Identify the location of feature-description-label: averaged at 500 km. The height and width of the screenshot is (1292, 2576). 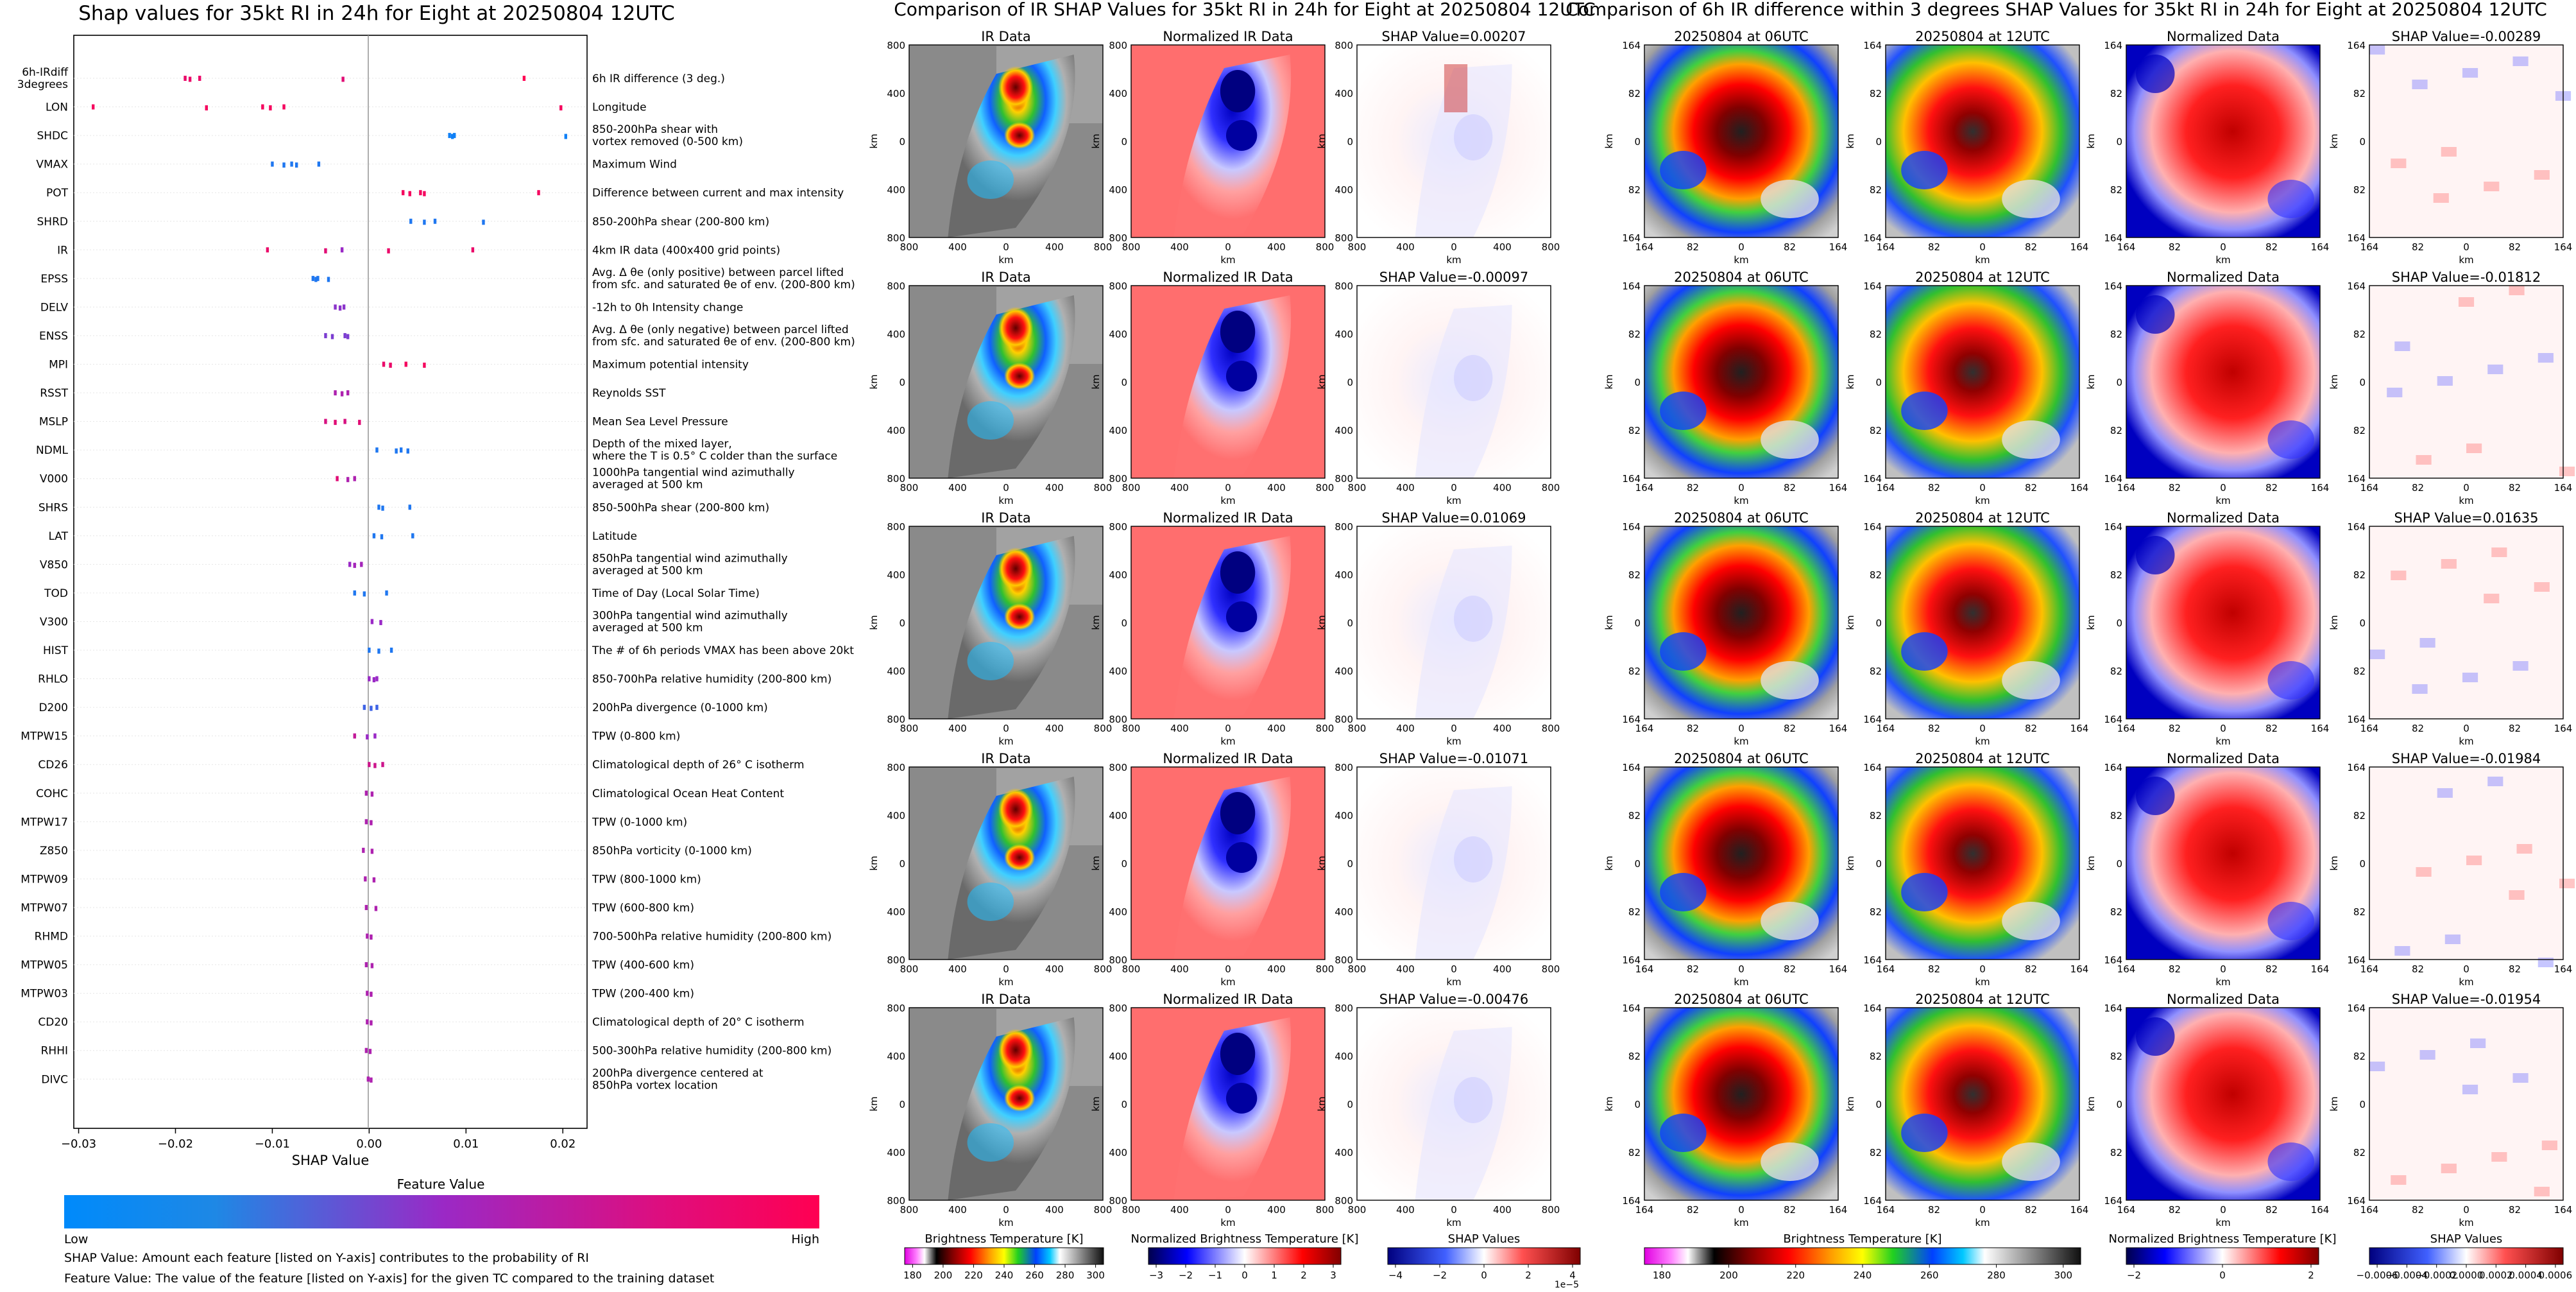
(647, 485).